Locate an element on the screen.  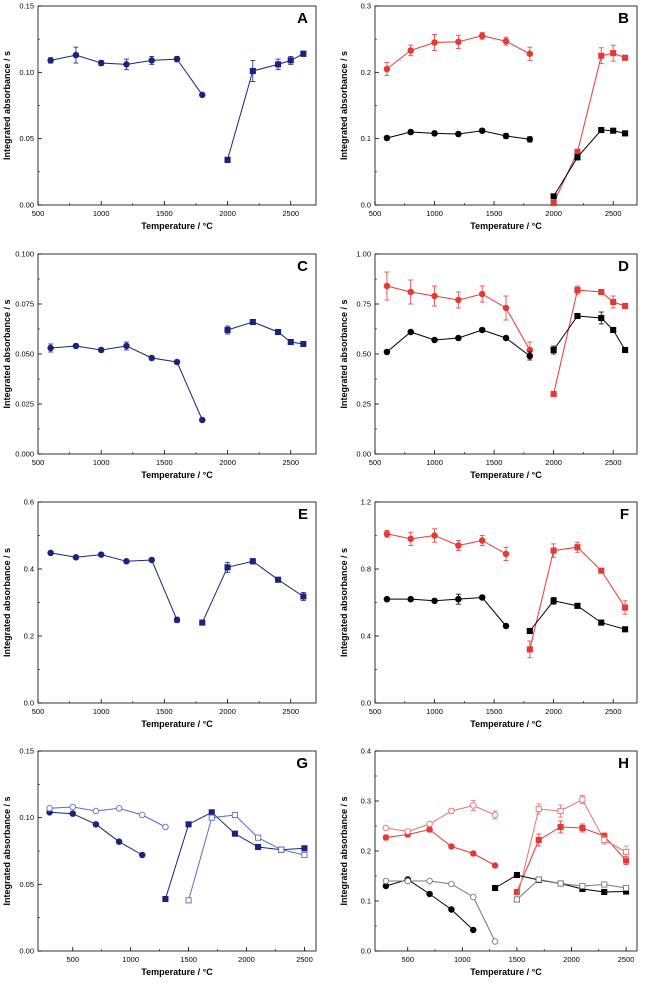
panel-label: D is located at coordinates (623, 266).